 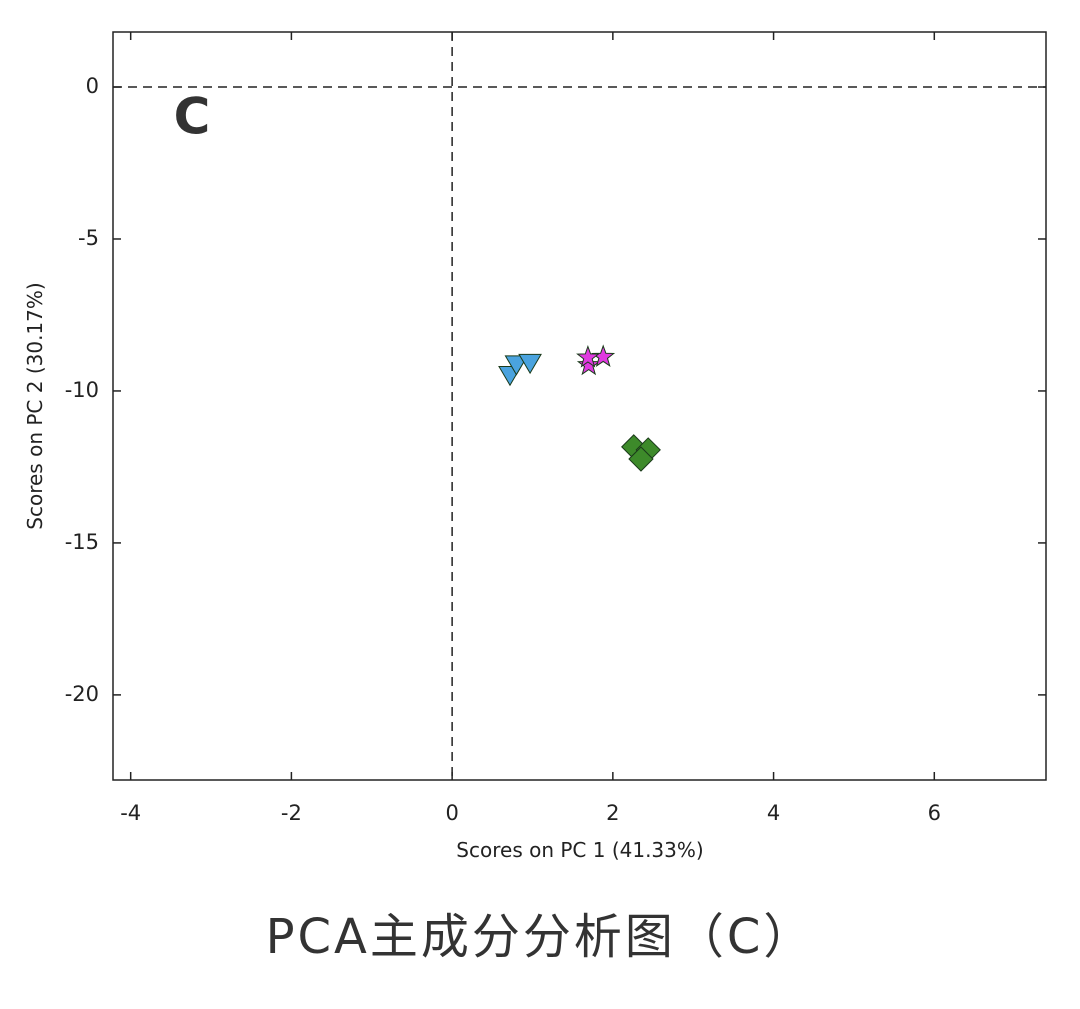 What do you see at coordinates (934, 813) in the screenshot?
I see `x-tick-label: 6` at bounding box center [934, 813].